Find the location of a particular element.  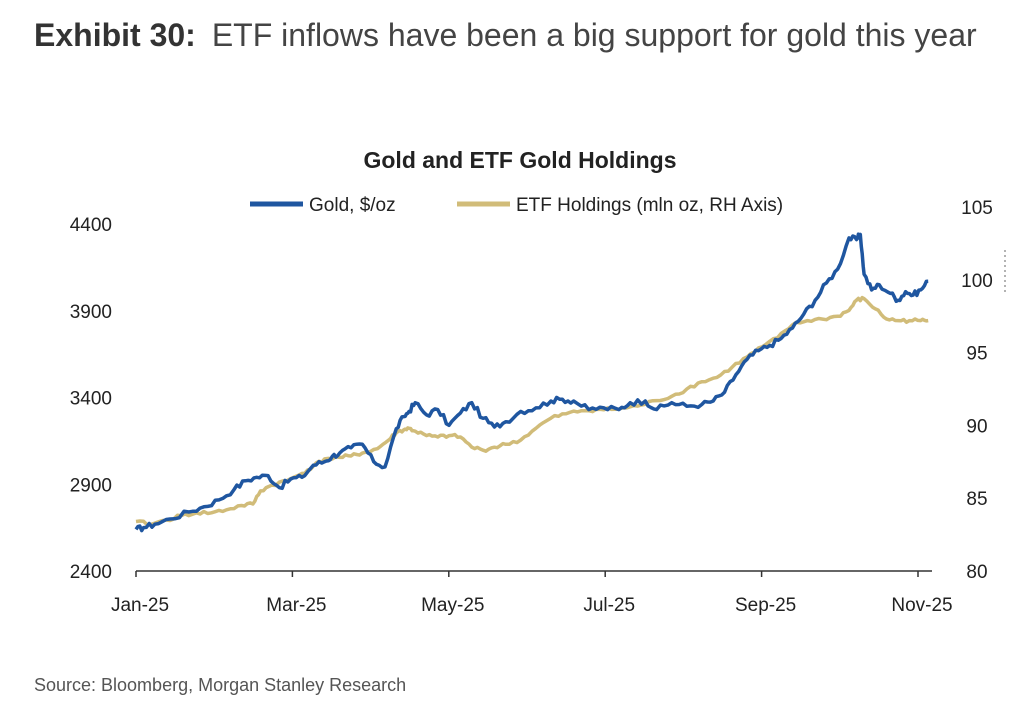

chart-title: Gold and ETF Gold Holdings is located at coordinates (519, 160).